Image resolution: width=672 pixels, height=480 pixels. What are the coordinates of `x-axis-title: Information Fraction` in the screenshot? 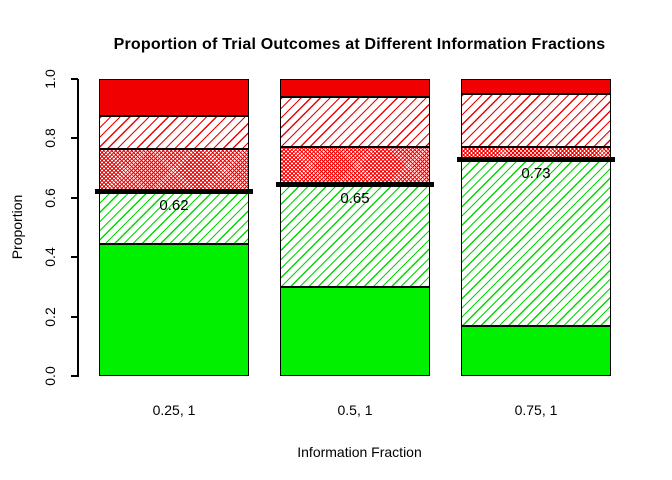 It's located at (359, 452).